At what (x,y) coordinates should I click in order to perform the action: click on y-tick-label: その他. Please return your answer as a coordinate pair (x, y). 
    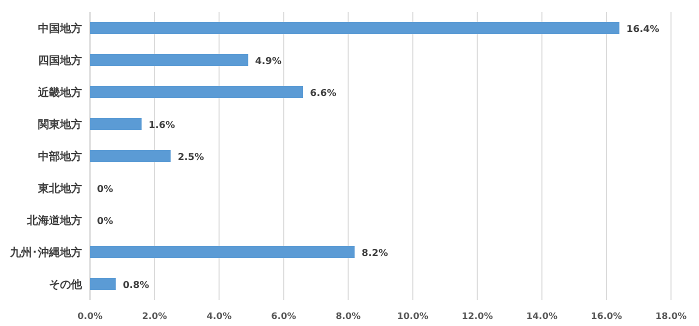
    Looking at the image, I should click on (66, 284).